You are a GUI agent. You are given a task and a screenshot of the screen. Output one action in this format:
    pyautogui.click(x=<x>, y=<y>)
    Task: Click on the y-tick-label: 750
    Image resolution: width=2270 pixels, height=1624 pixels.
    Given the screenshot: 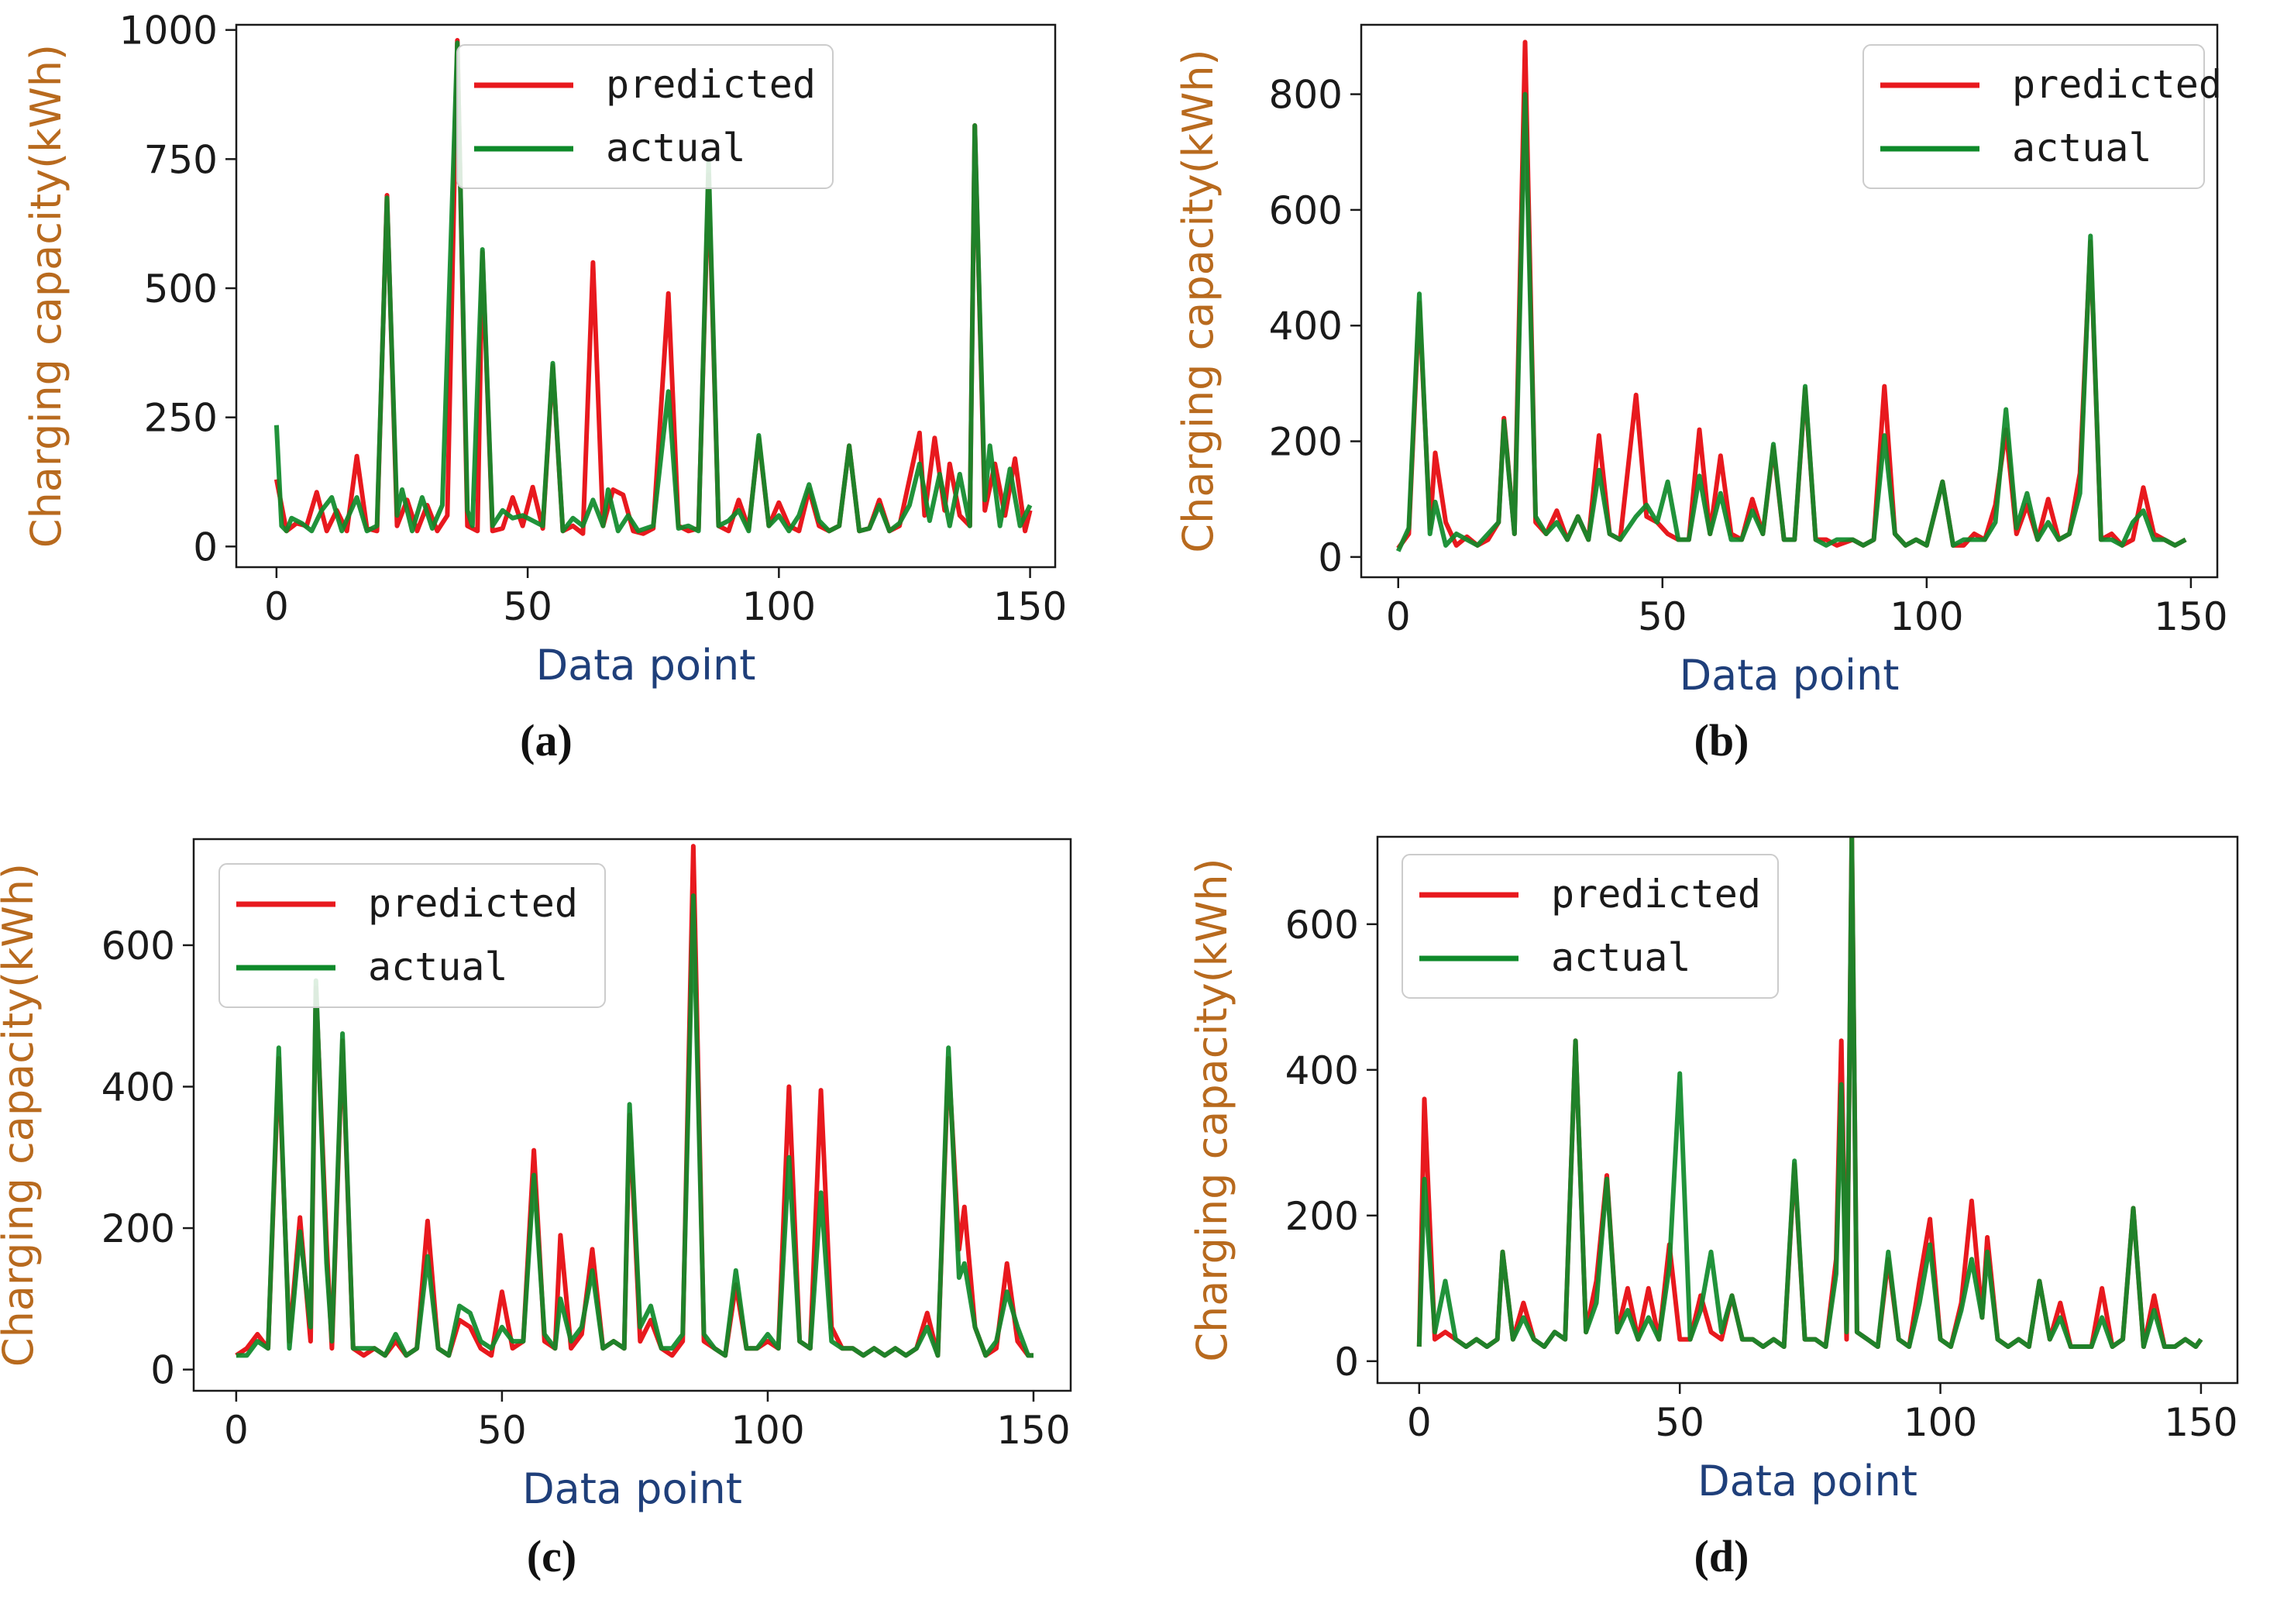 What is the action you would take?
    pyautogui.click(x=181, y=159)
    